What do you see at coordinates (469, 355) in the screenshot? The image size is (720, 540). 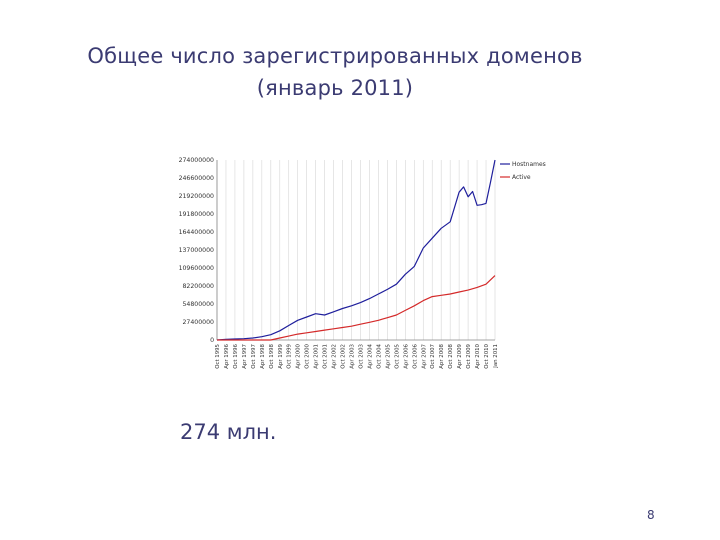 I see `x-tick-label: Oct 2009` at bounding box center [469, 355].